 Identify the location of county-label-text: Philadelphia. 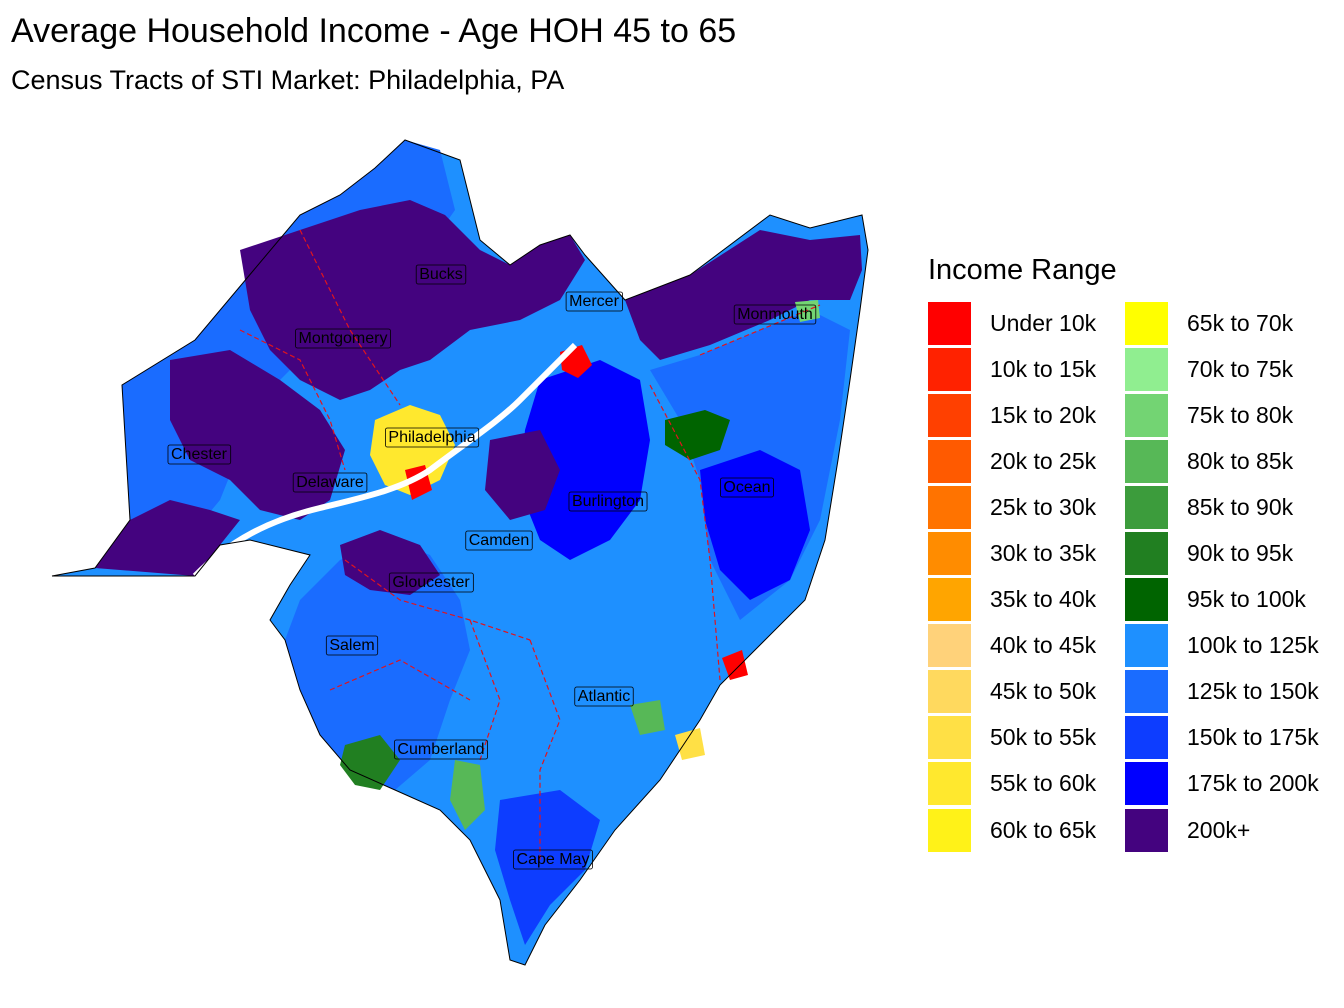
(431, 437).